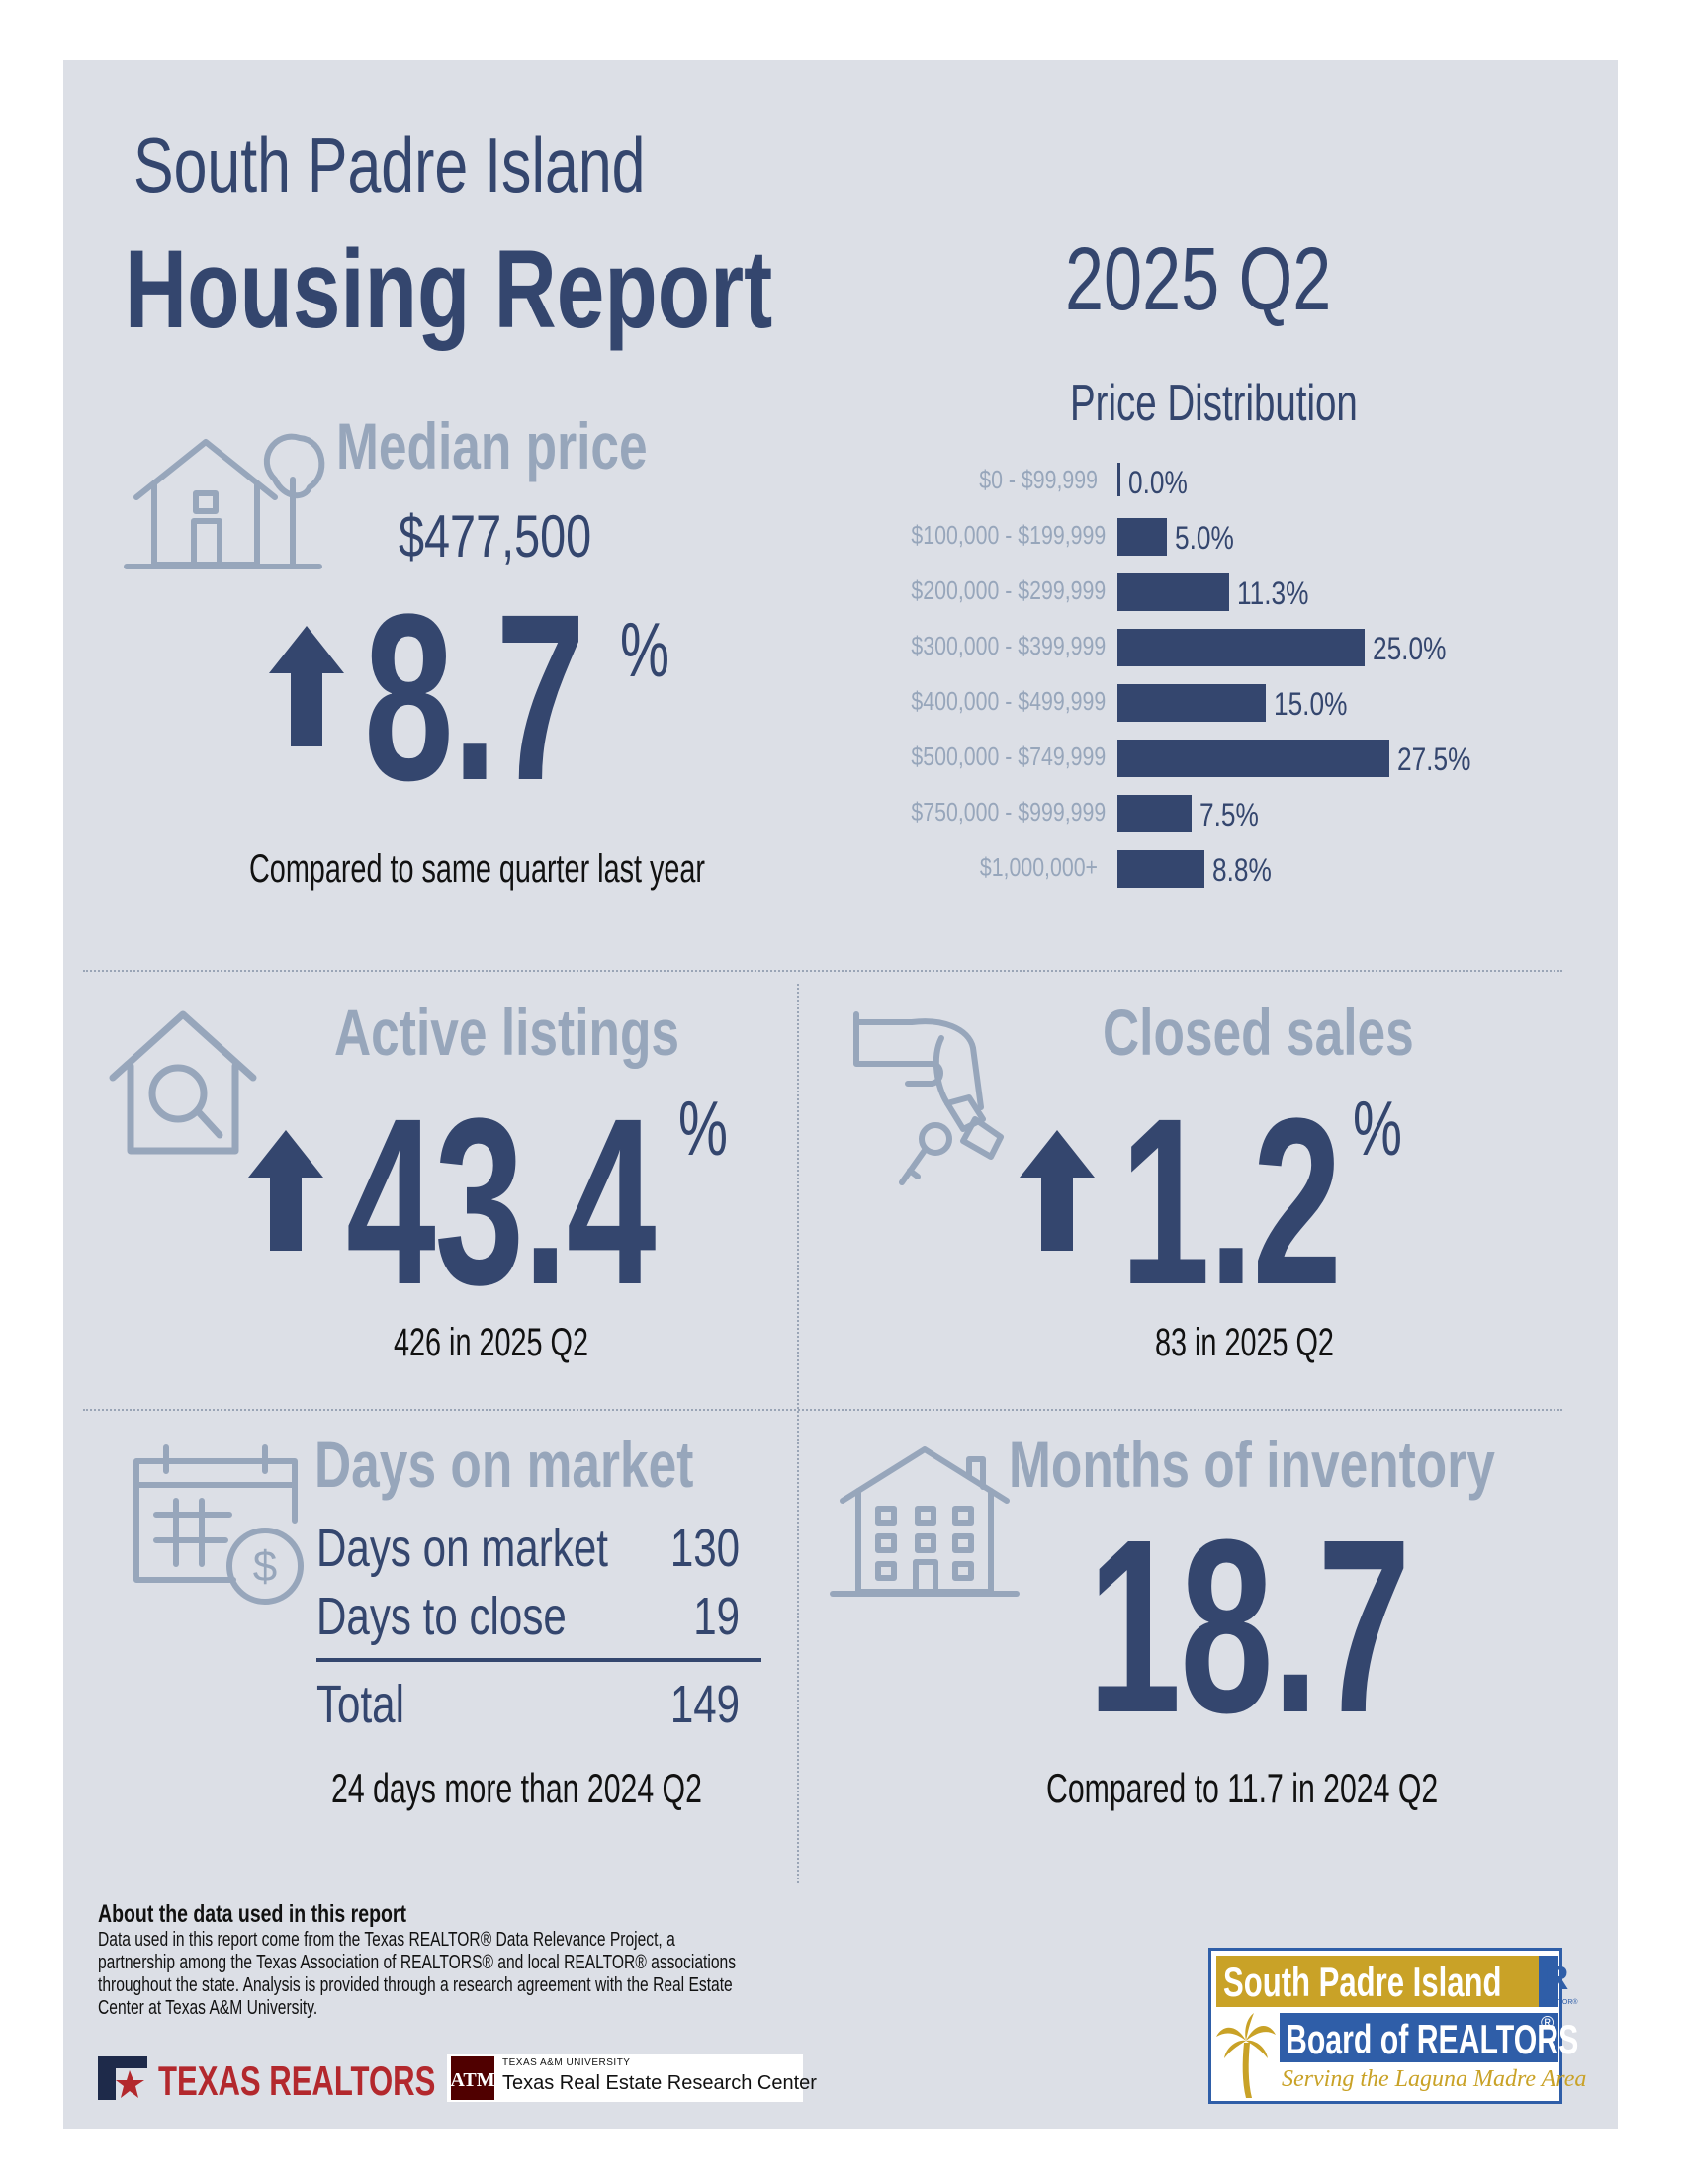 The width and height of the screenshot is (1688, 2184). Describe the element at coordinates (1246, 2055) in the screenshot. I see `palm-tree-icon` at that location.